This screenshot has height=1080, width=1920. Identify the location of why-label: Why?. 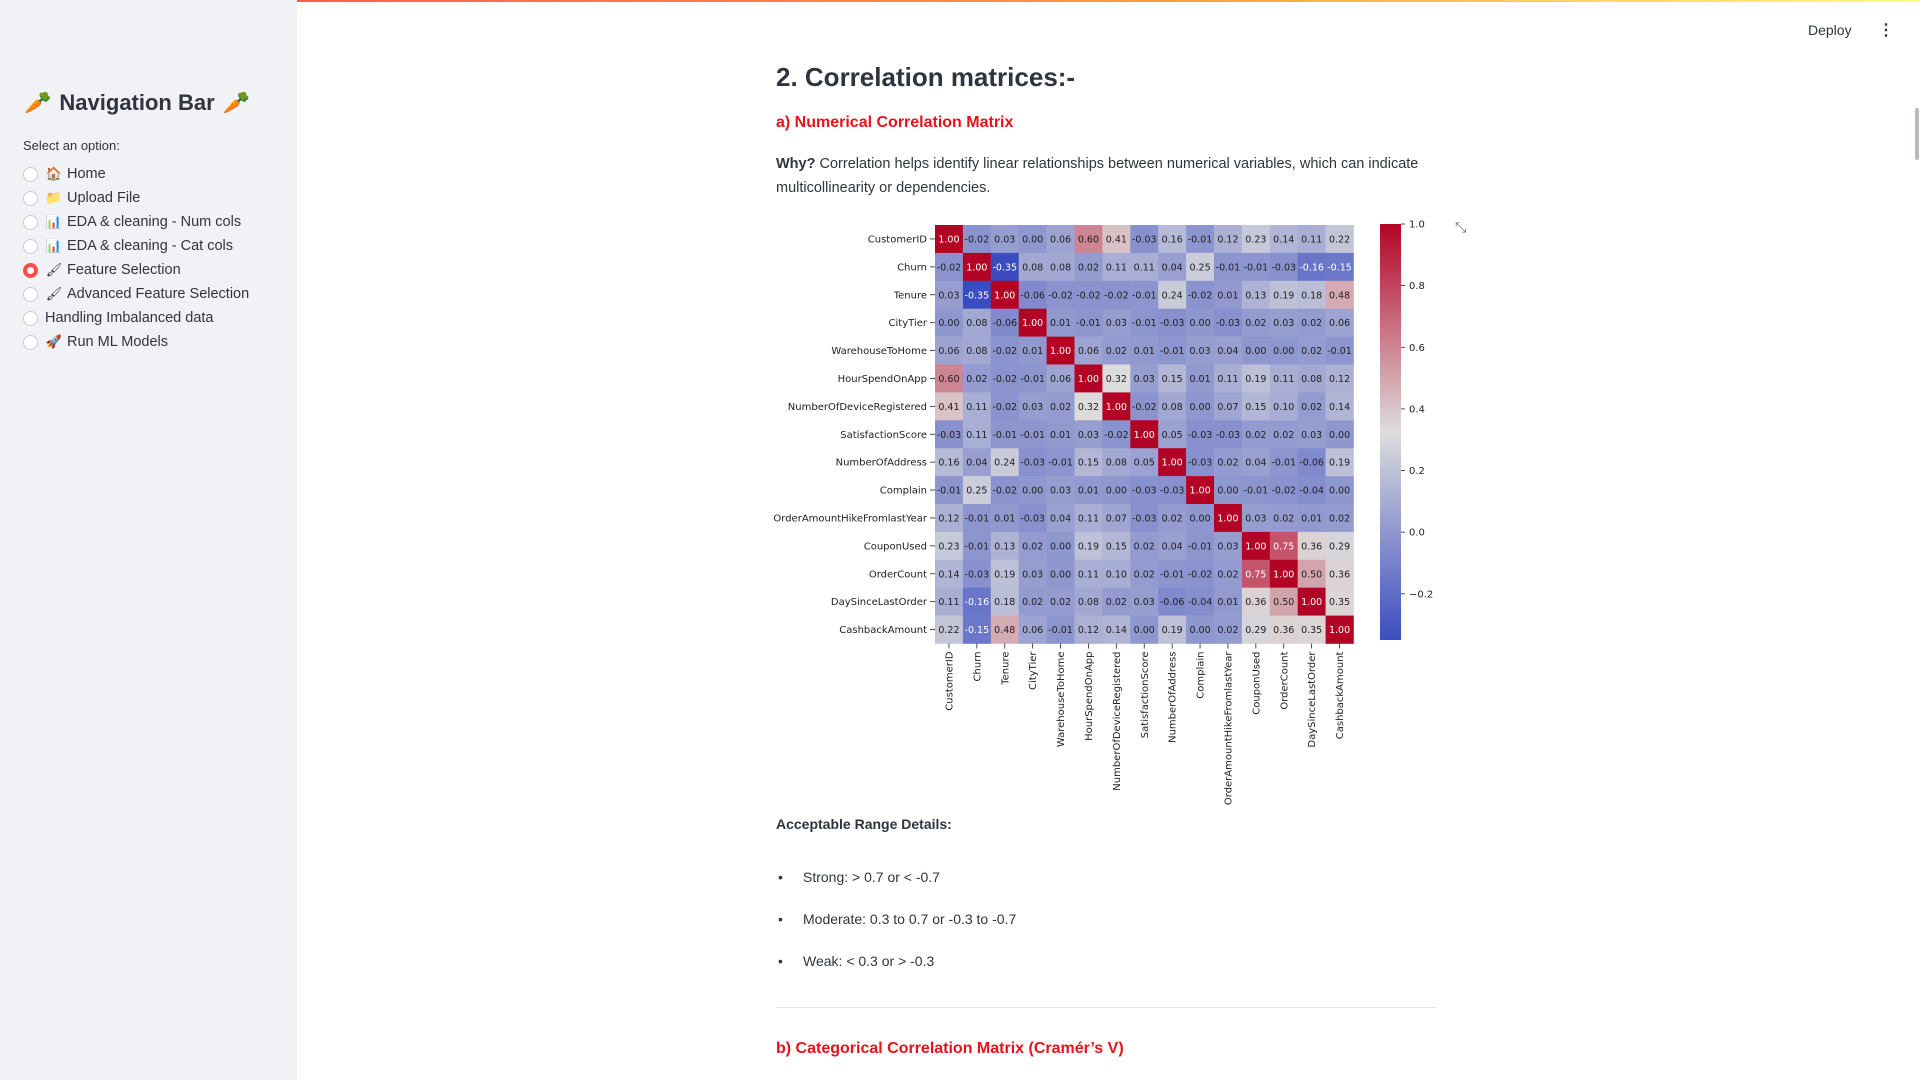
(796, 164).